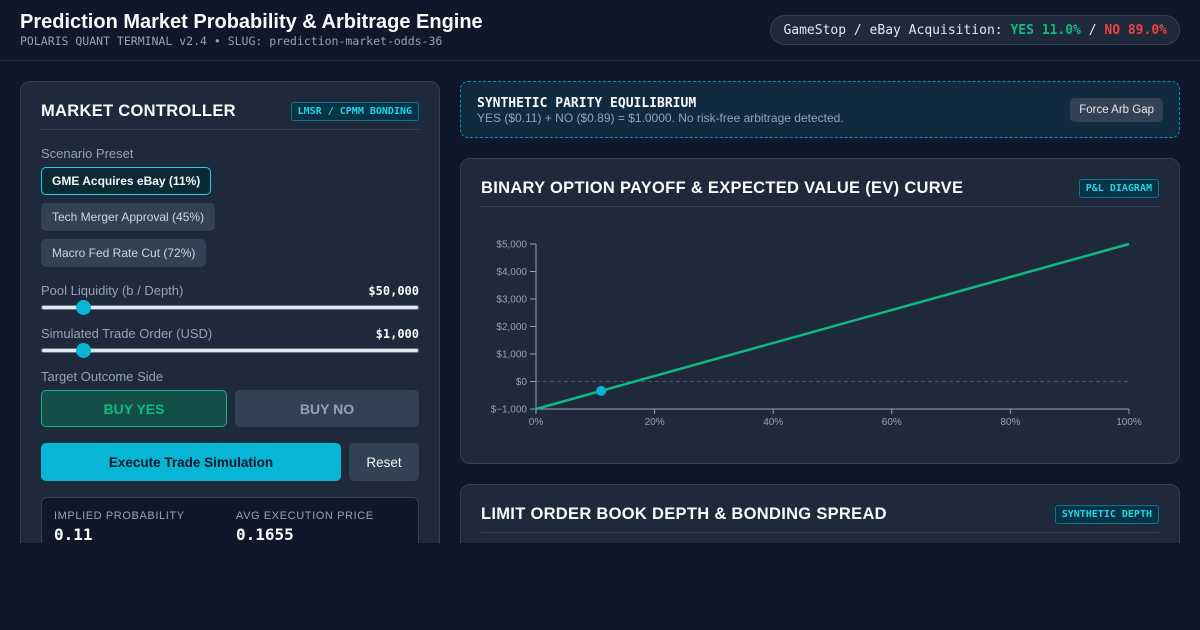 The height and width of the screenshot is (630, 1200). I want to click on page-footer-space, so click(600, 586).